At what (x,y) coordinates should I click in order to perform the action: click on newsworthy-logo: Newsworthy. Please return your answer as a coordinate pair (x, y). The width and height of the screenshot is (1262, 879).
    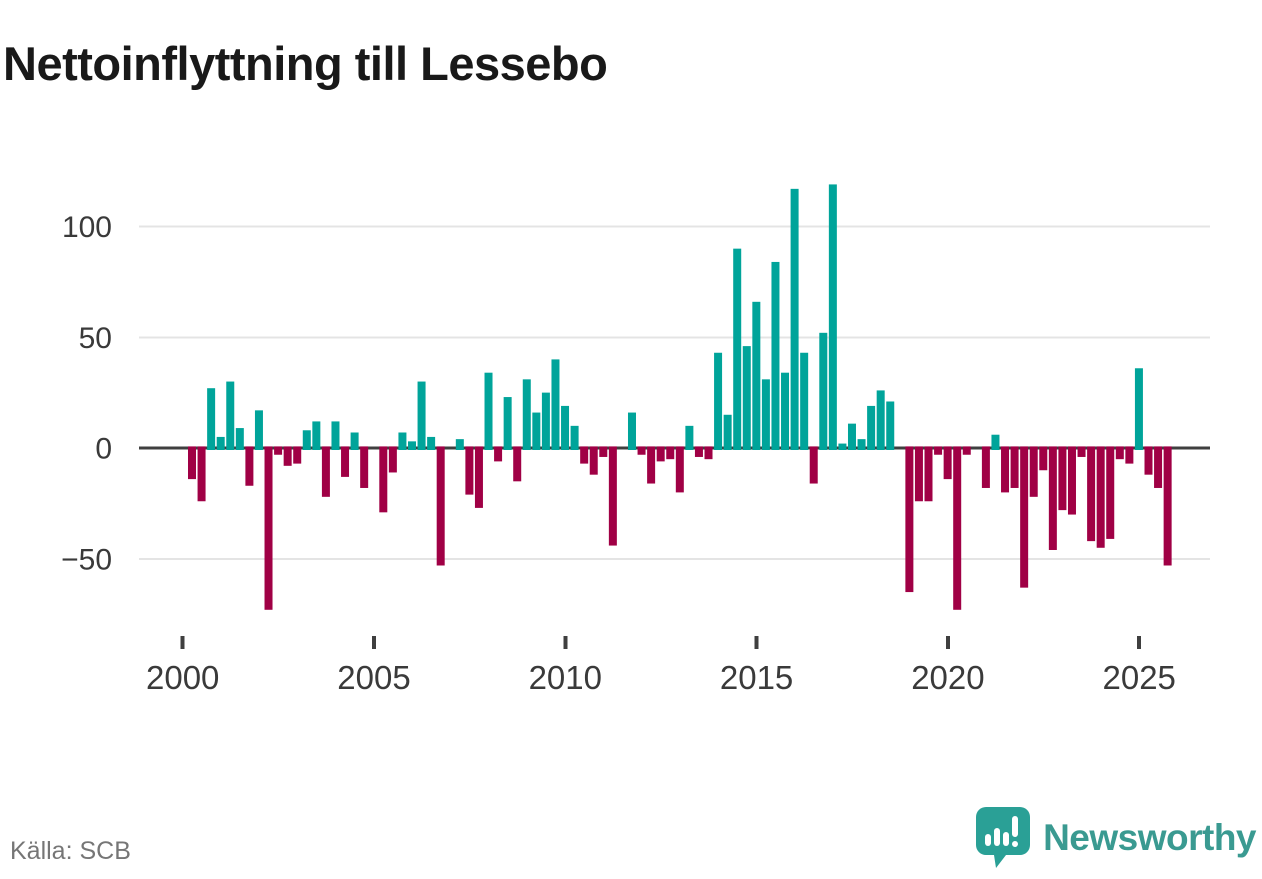
    Looking at the image, I should click on (1116, 838).